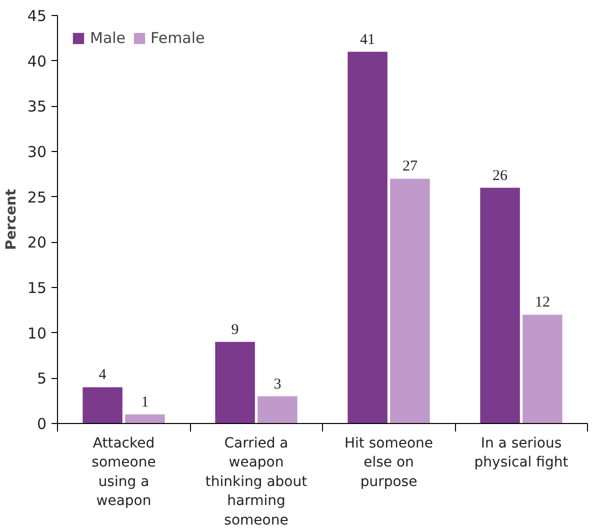 Image resolution: width=592 pixels, height=531 pixels. What do you see at coordinates (145, 402) in the screenshot?
I see `data-label: 1` at bounding box center [145, 402].